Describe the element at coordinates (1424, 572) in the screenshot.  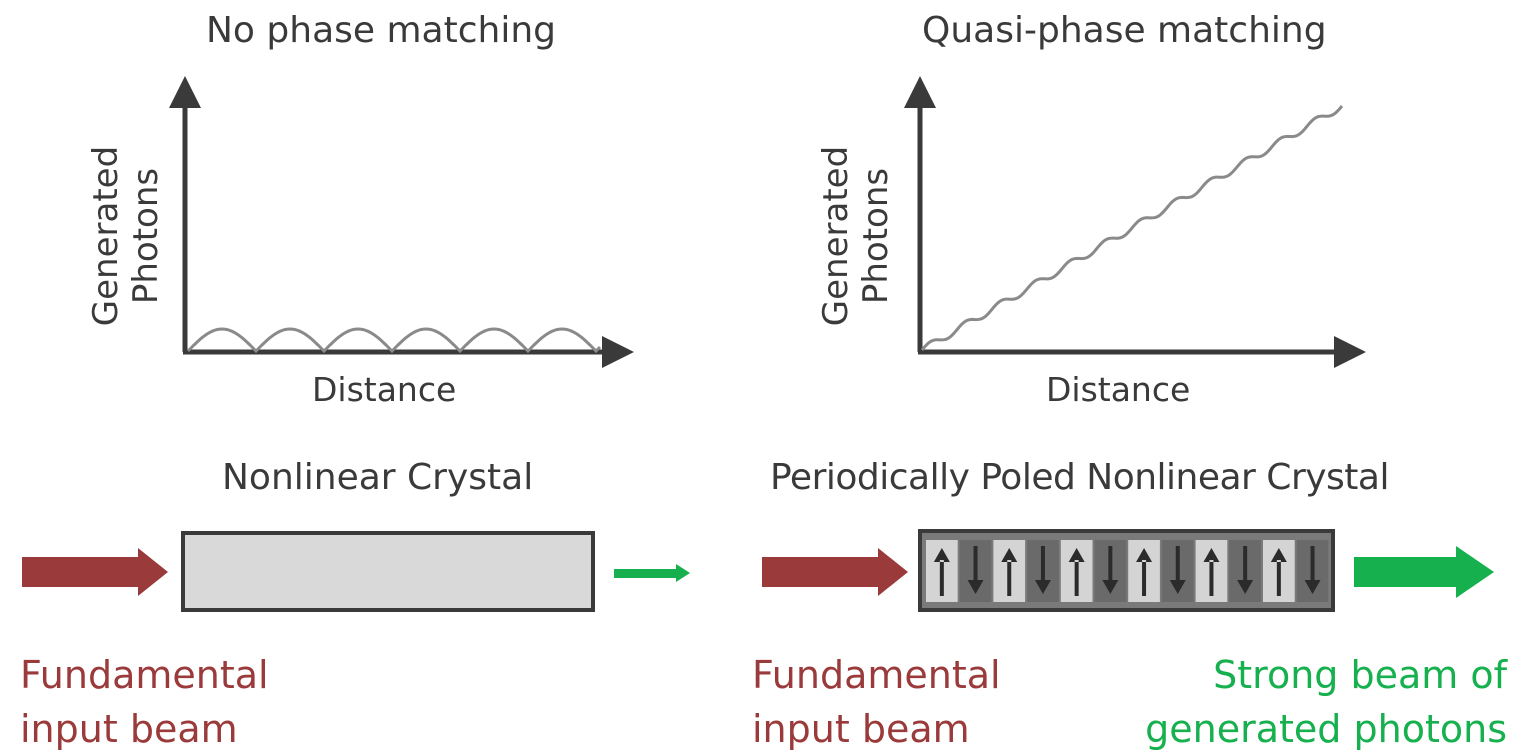
I see `strong-output-beam-arrow` at that location.